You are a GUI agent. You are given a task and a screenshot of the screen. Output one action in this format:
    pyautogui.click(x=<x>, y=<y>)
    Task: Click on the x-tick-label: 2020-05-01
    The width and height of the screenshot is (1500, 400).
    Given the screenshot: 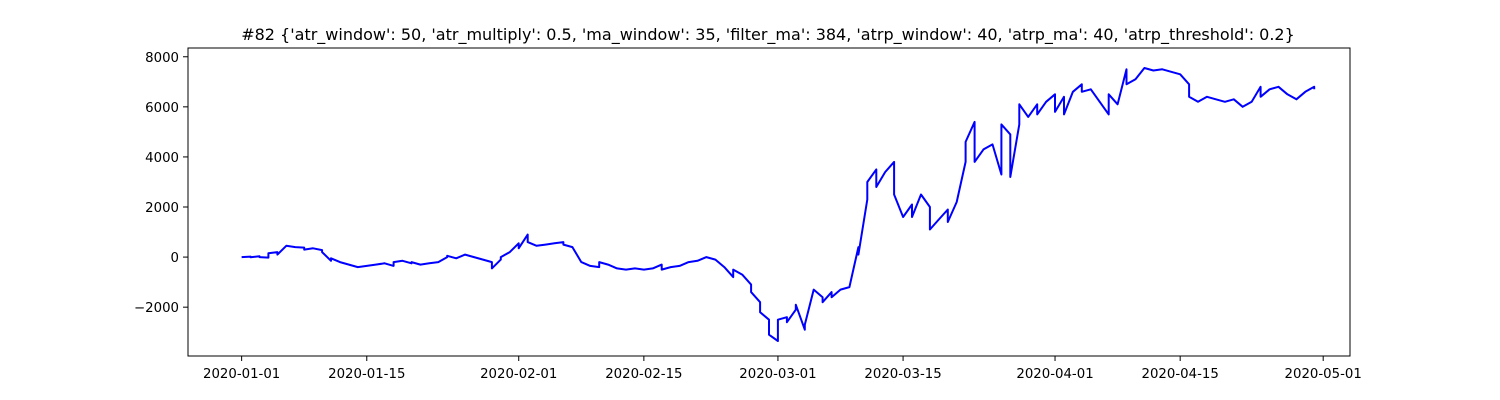 What is the action you would take?
    pyautogui.click(x=1323, y=374)
    